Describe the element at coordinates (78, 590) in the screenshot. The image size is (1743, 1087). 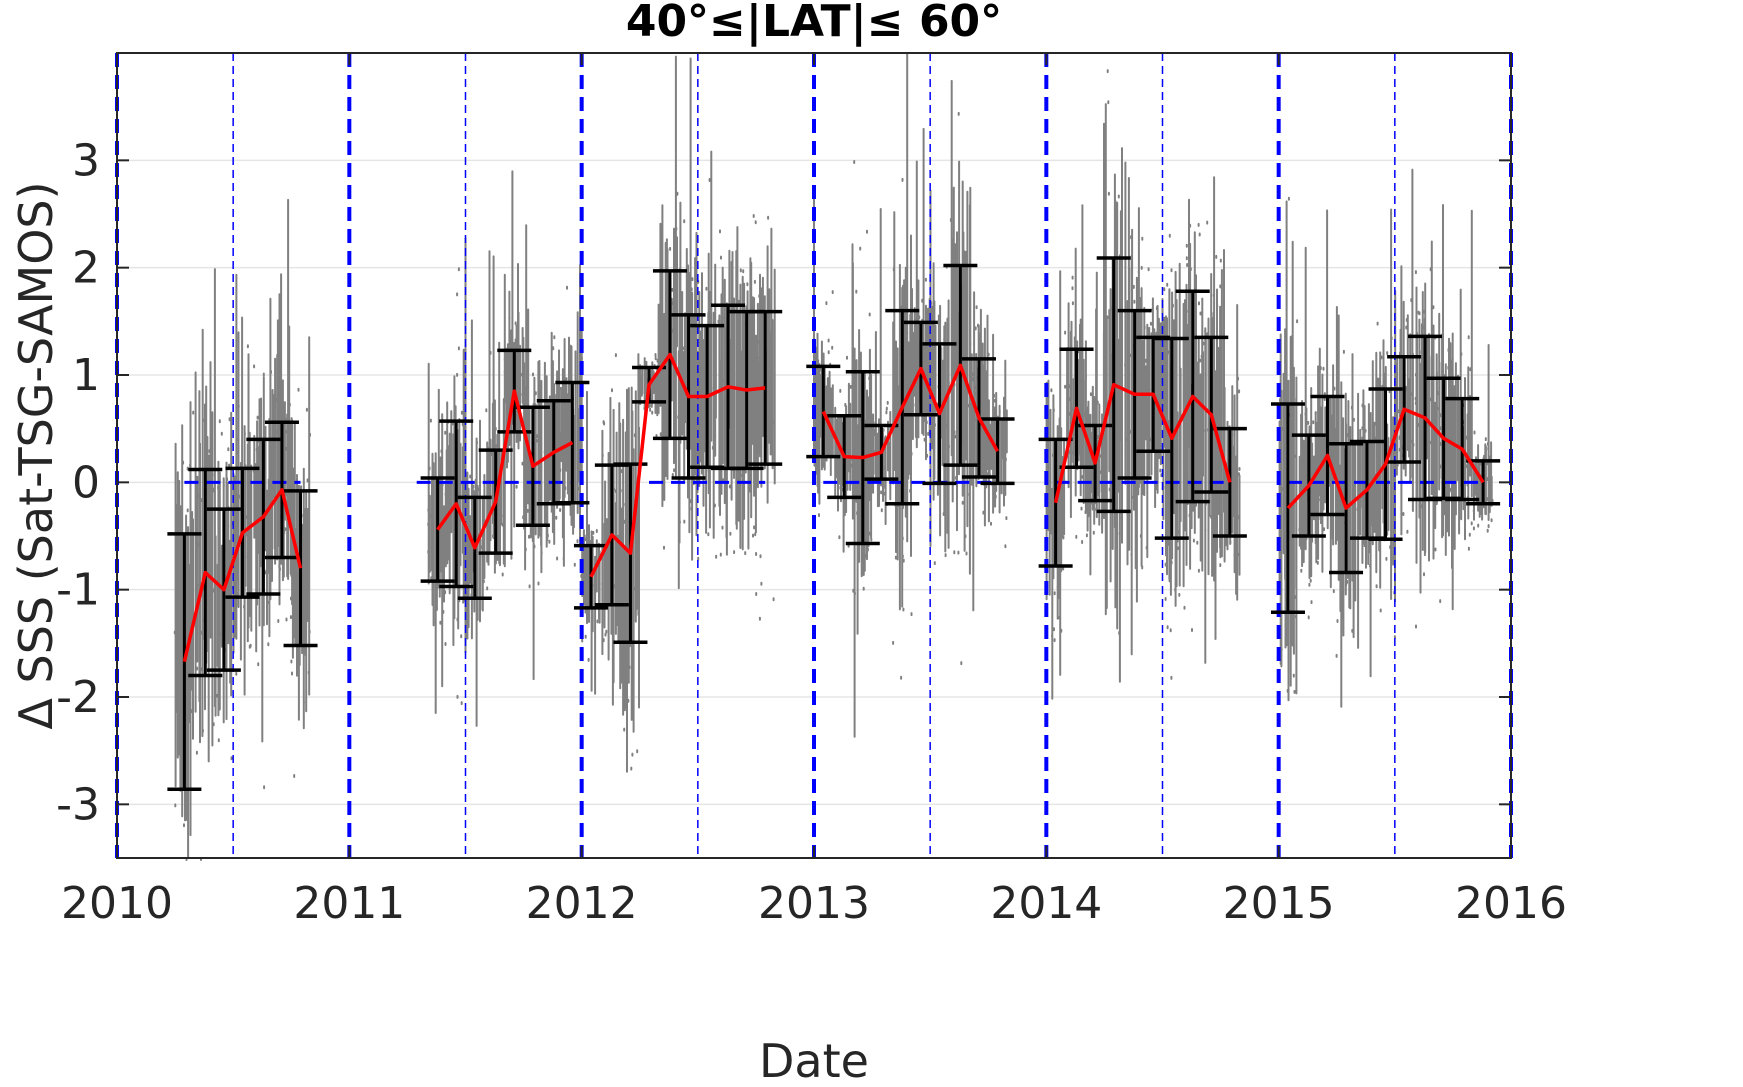
I see `y-tick-label: -1` at that location.